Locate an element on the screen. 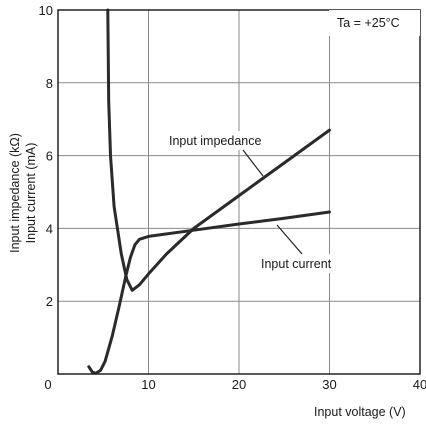  current-annotation-bg is located at coordinates (304, 263).